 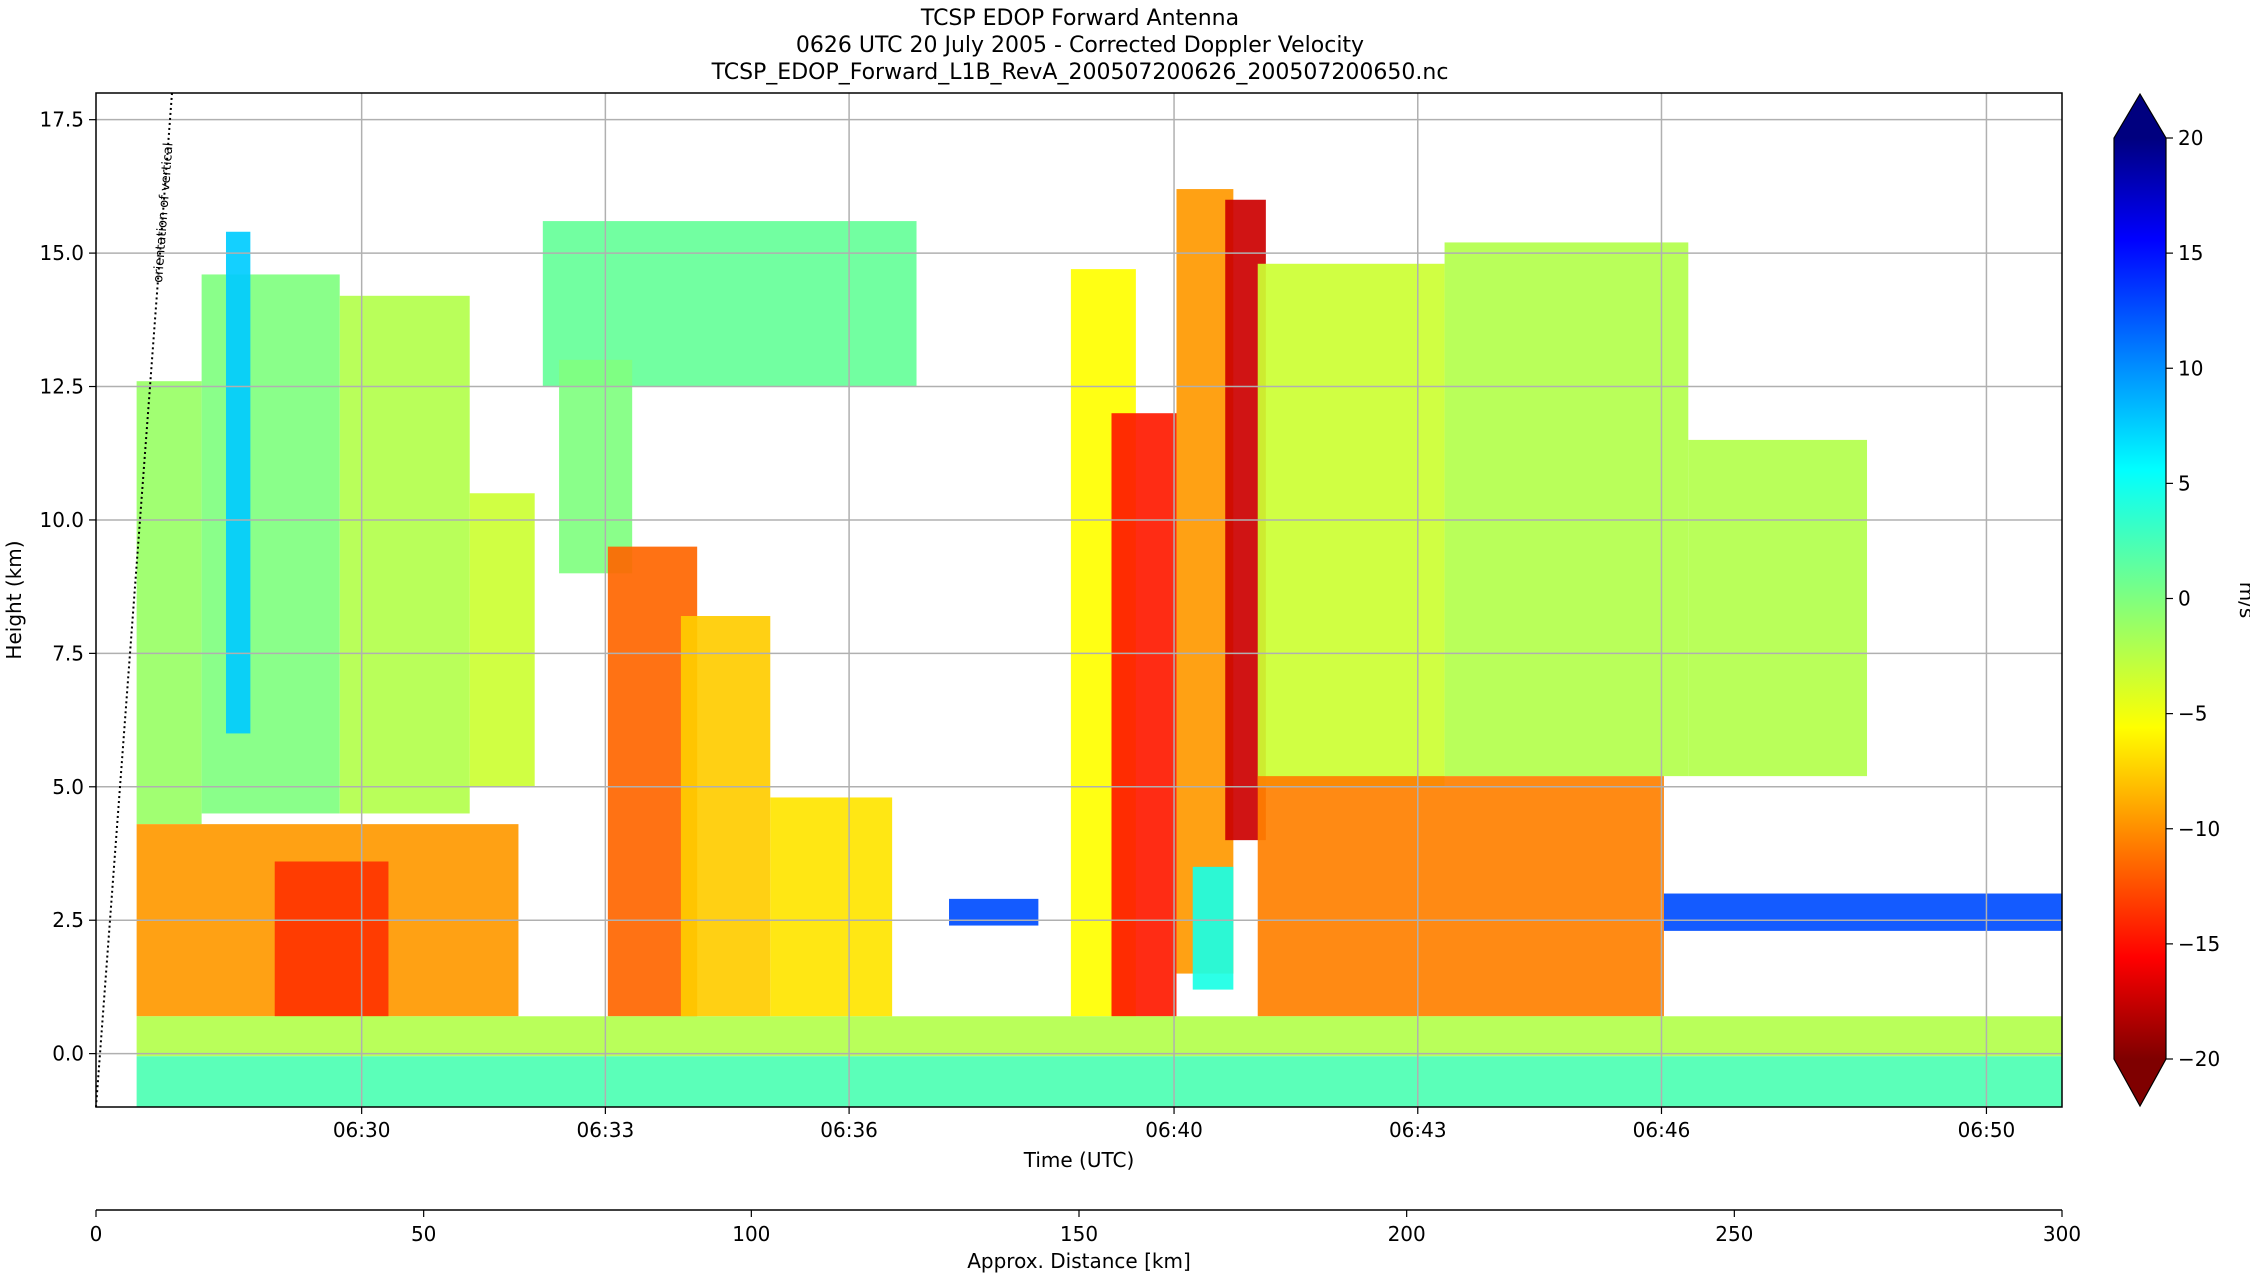 I want to click on x-tick-label: 06:43, so click(x=1418, y=1130).